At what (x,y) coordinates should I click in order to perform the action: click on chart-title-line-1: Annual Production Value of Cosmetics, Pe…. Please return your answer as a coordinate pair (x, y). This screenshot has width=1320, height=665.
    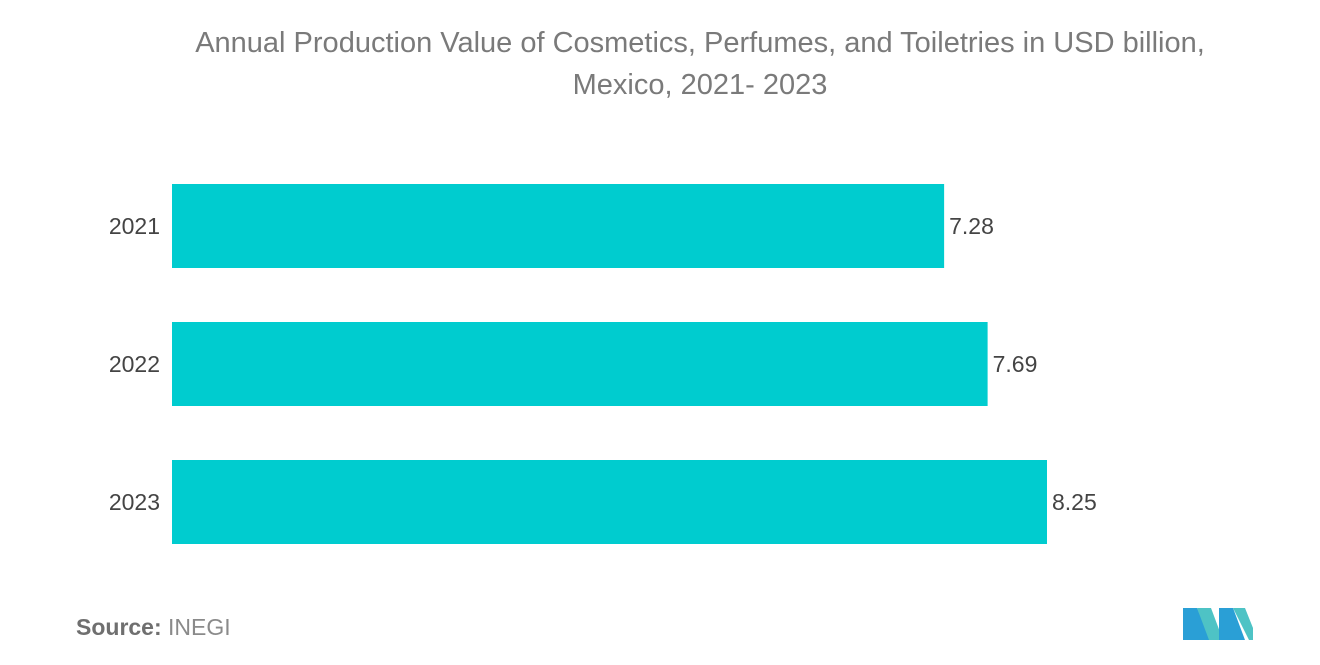
    Looking at the image, I should click on (700, 43).